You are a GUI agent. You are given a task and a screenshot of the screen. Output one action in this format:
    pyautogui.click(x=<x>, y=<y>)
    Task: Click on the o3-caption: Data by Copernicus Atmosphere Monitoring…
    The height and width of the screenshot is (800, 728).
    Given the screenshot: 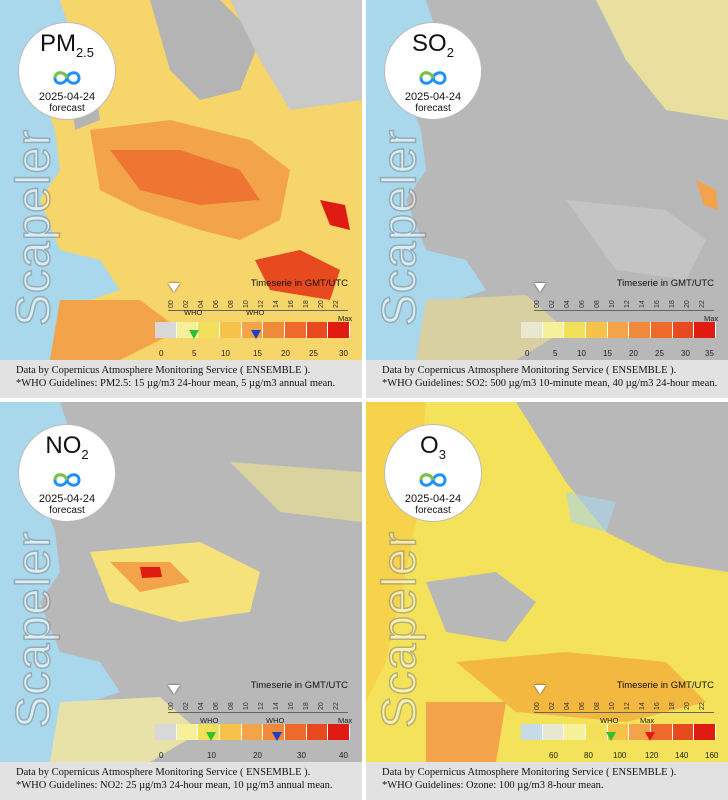 What is the action you would take?
    pyautogui.click(x=547, y=781)
    